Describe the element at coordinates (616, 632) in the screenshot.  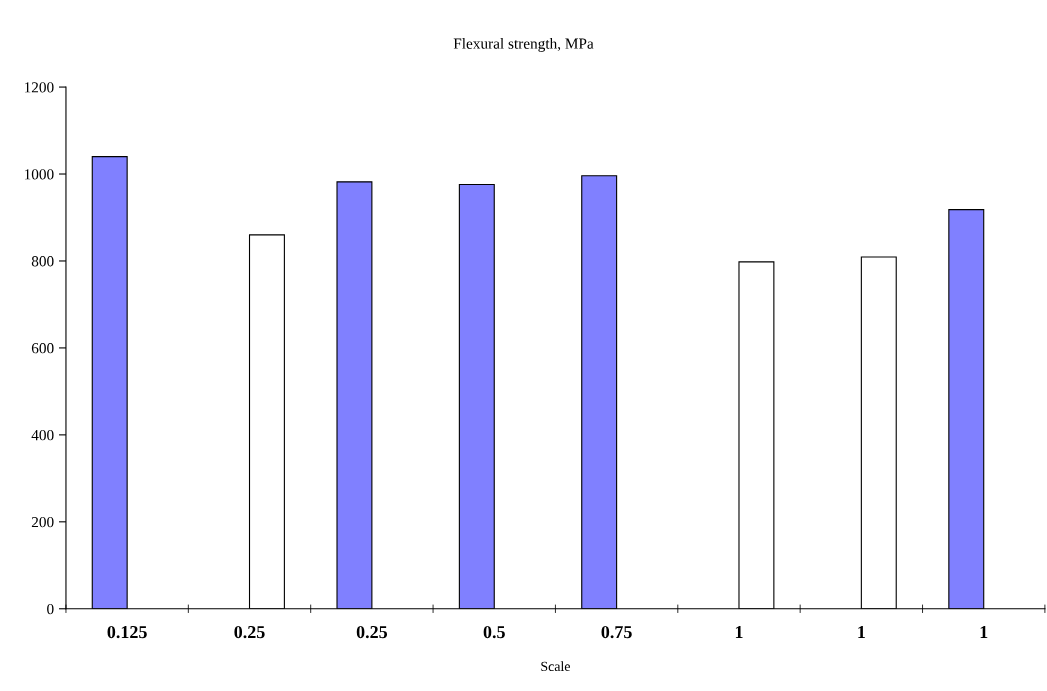
I see `x-tick-label: 0.75` at that location.